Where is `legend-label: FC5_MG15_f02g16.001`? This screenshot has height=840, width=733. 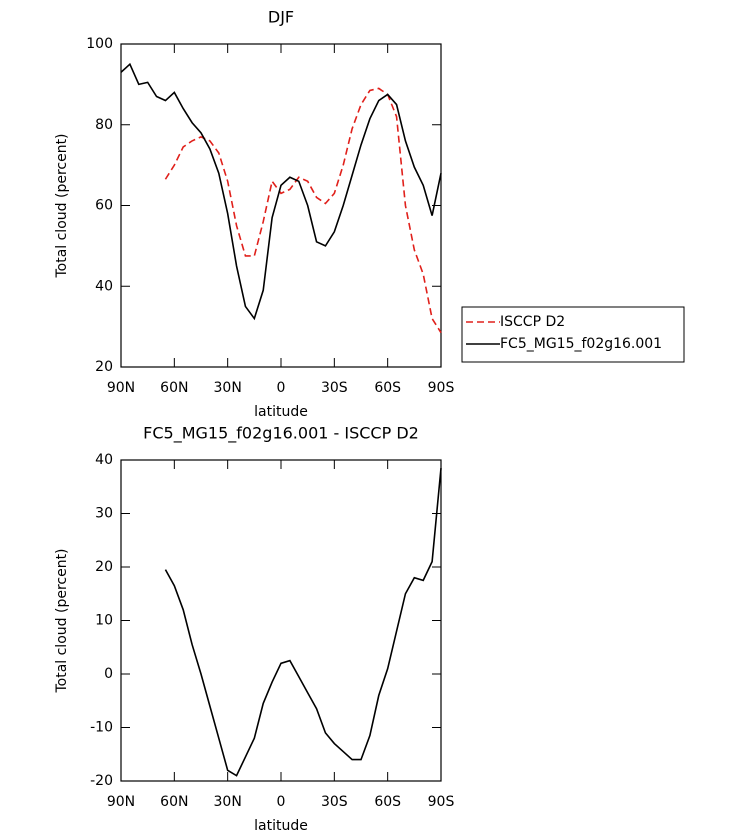 legend-label: FC5_MG15_f02g16.001 is located at coordinates (581, 344).